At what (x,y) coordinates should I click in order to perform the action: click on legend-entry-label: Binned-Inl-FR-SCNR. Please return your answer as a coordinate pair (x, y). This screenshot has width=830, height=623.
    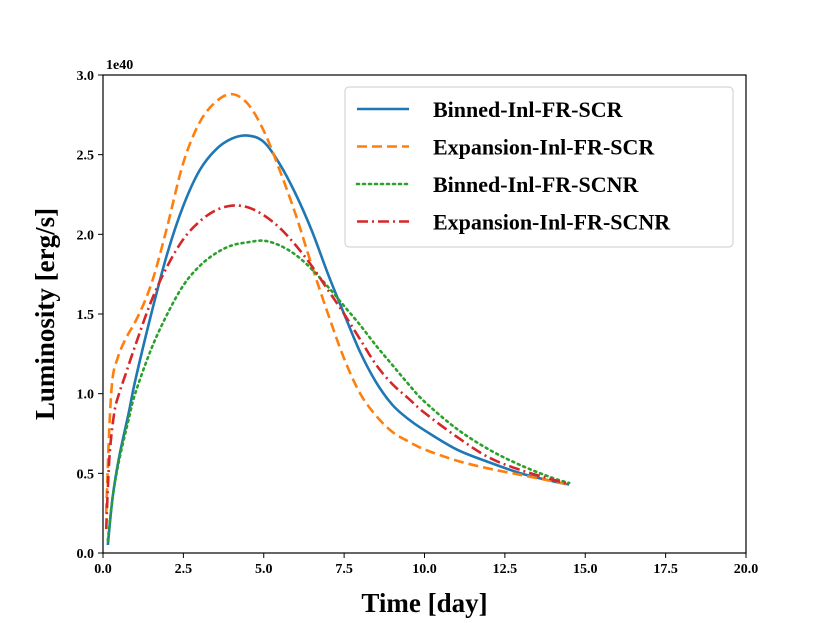
    Looking at the image, I should click on (536, 184).